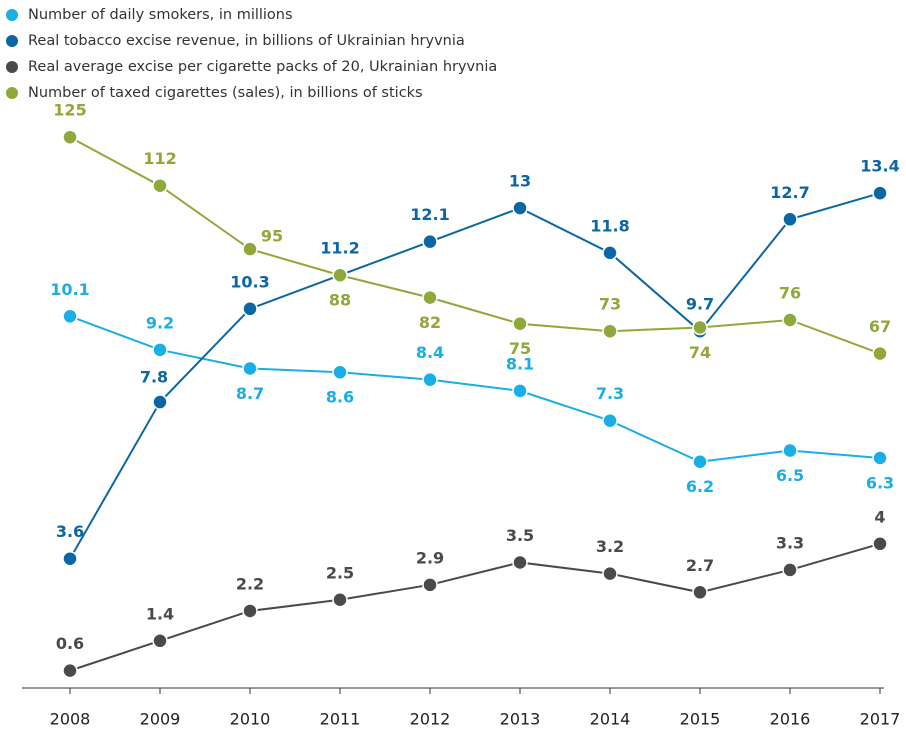 The image size is (906, 737). What do you see at coordinates (700, 352) in the screenshot?
I see `value-label: 74` at bounding box center [700, 352].